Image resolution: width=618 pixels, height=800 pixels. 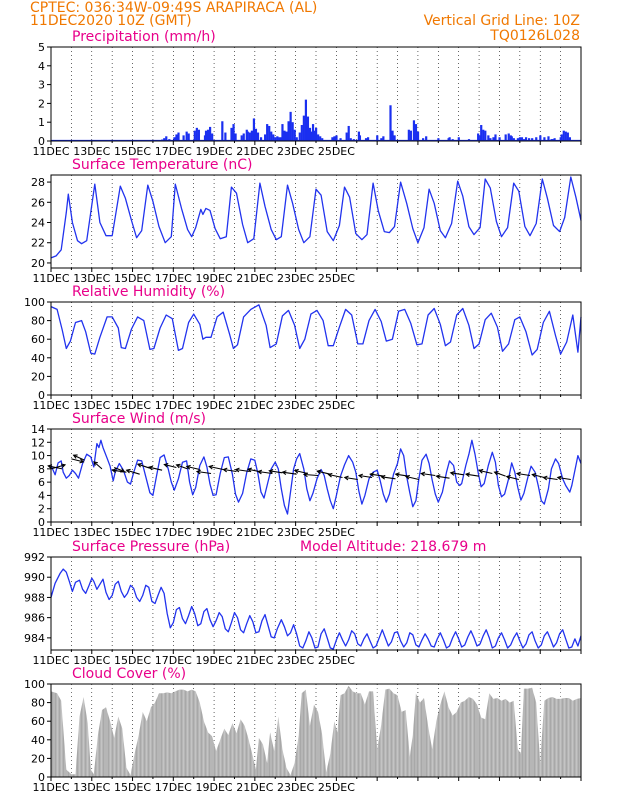 I want to click on wind-x-tick-label: 21DEC, so click(x=254, y=532).